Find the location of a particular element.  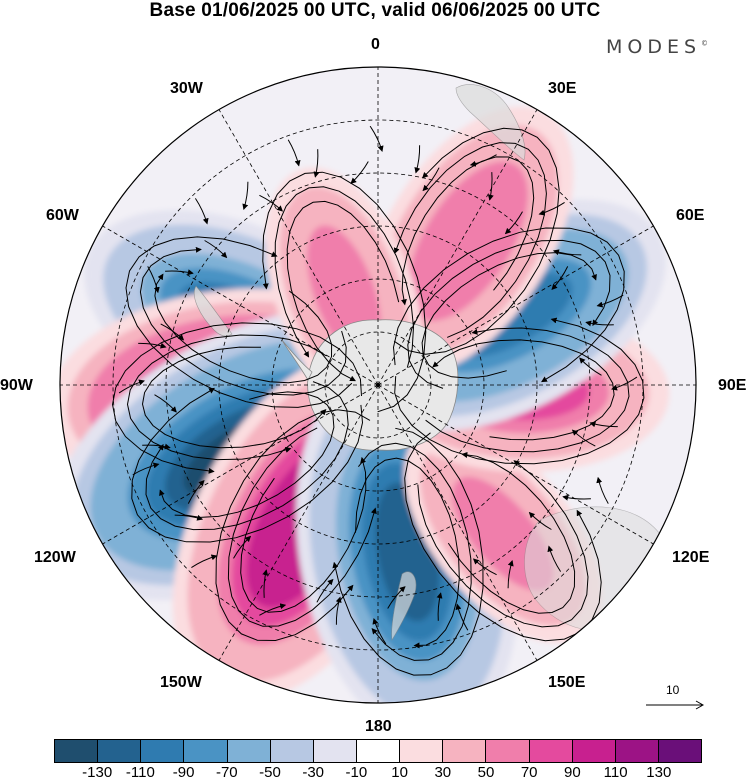

pole-marker is located at coordinates (378, 385).